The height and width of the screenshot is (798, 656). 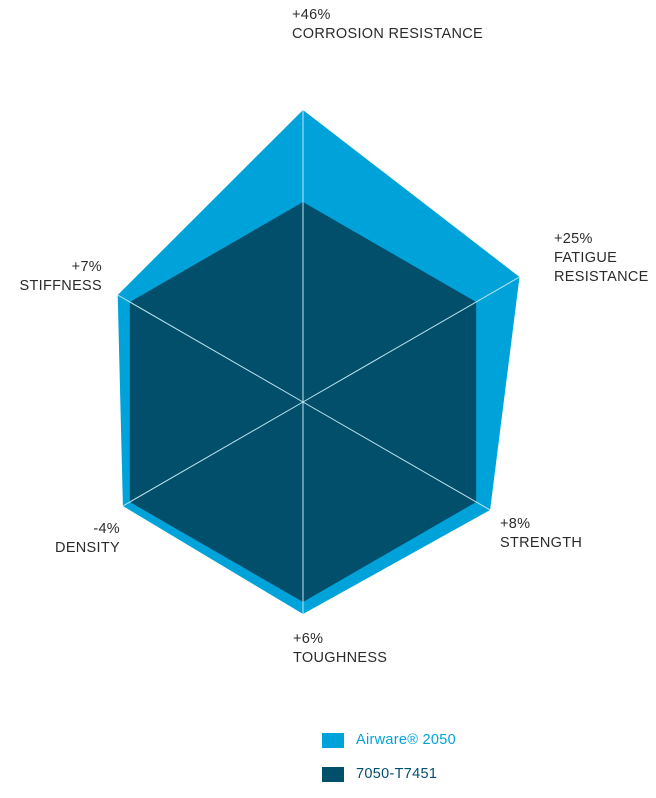 I want to click on axis-name-density: DENSITY, so click(x=87, y=548).